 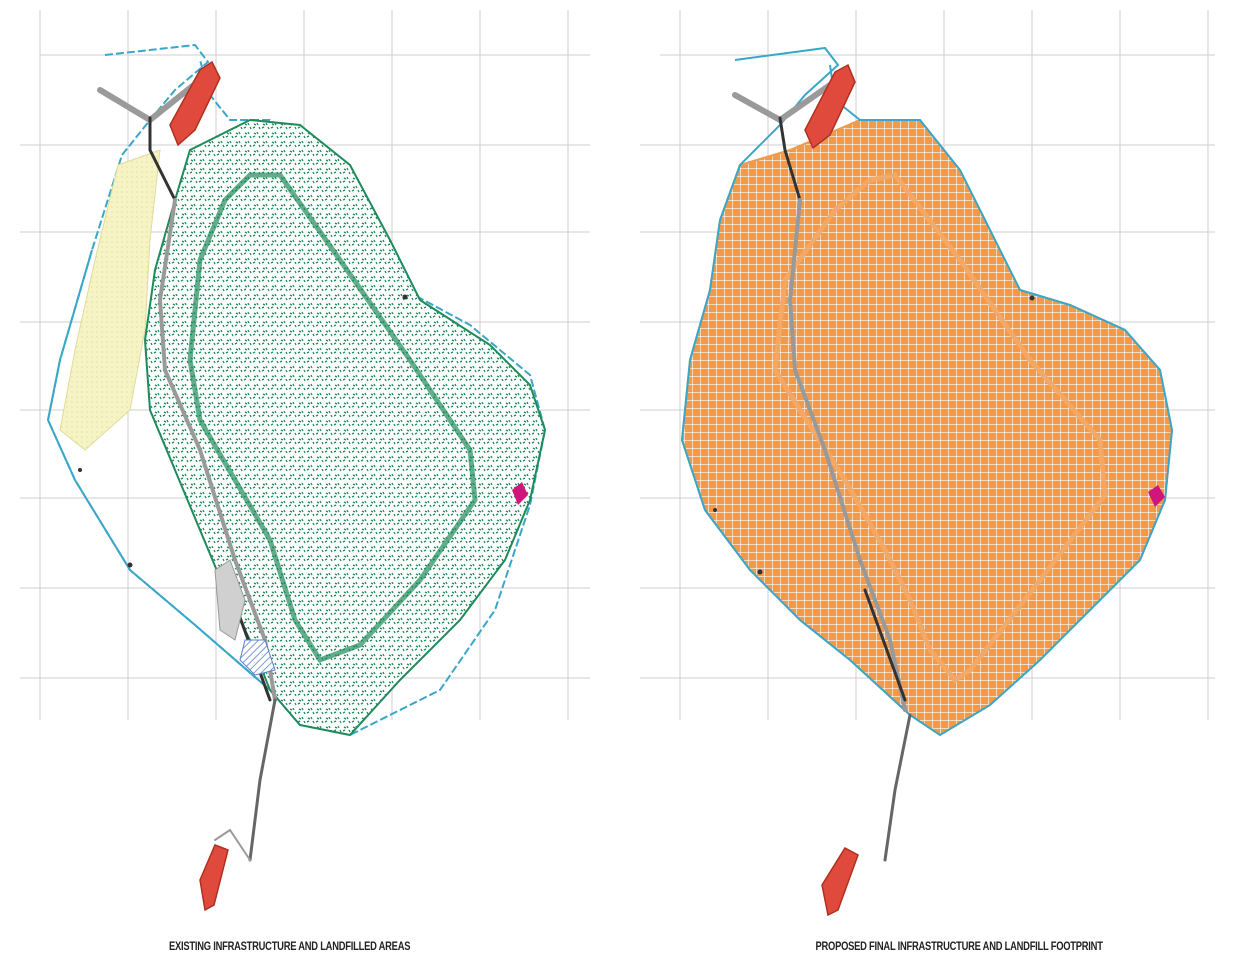 What do you see at coordinates (257, 657) in the screenshot?
I see `blue-hatched-area` at bounding box center [257, 657].